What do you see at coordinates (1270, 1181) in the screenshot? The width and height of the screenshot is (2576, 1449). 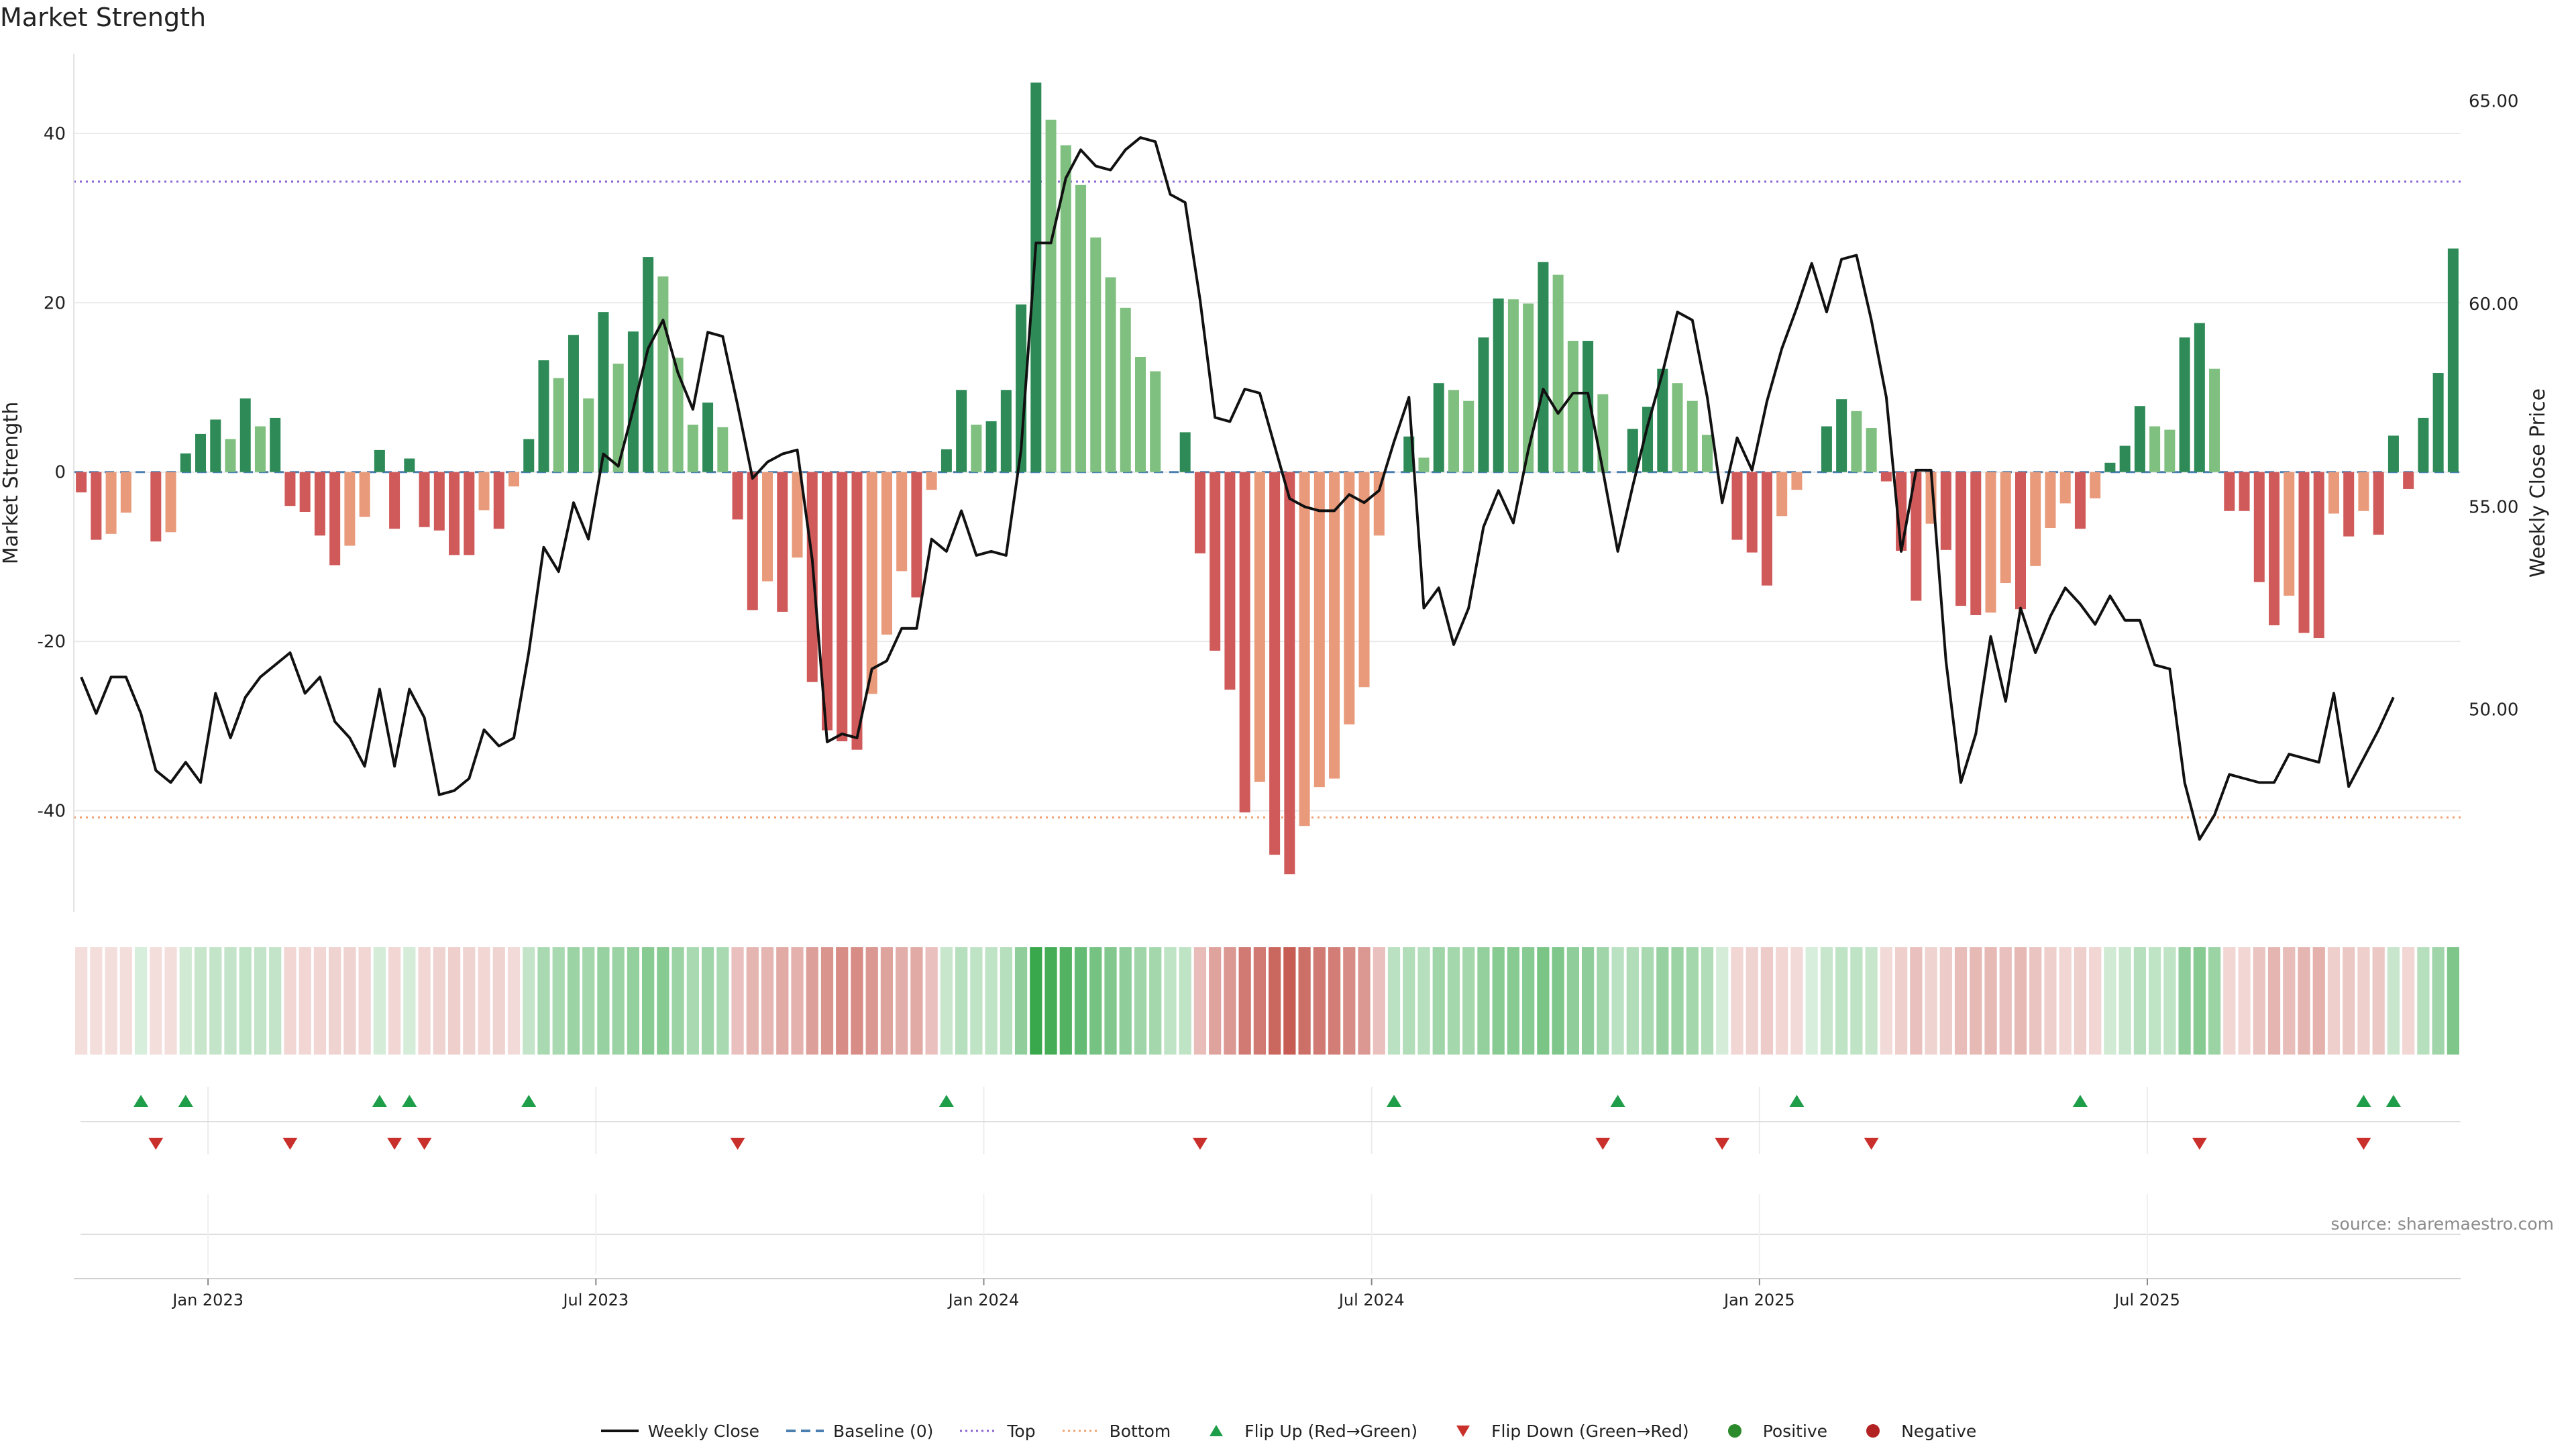 I see `flip-markers-panel` at bounding box center [1270, 1181].